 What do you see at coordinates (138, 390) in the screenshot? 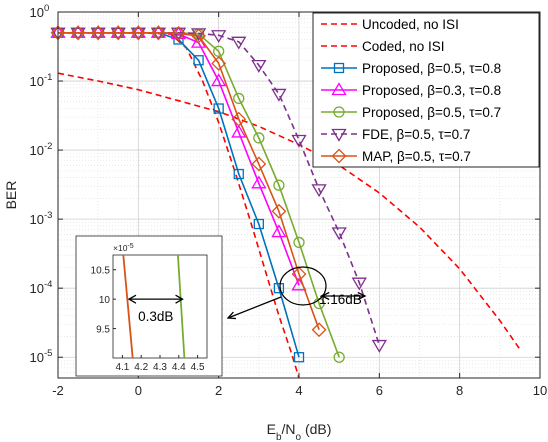
I see `x-tick-label: 0` at bounding box center [138, 390].